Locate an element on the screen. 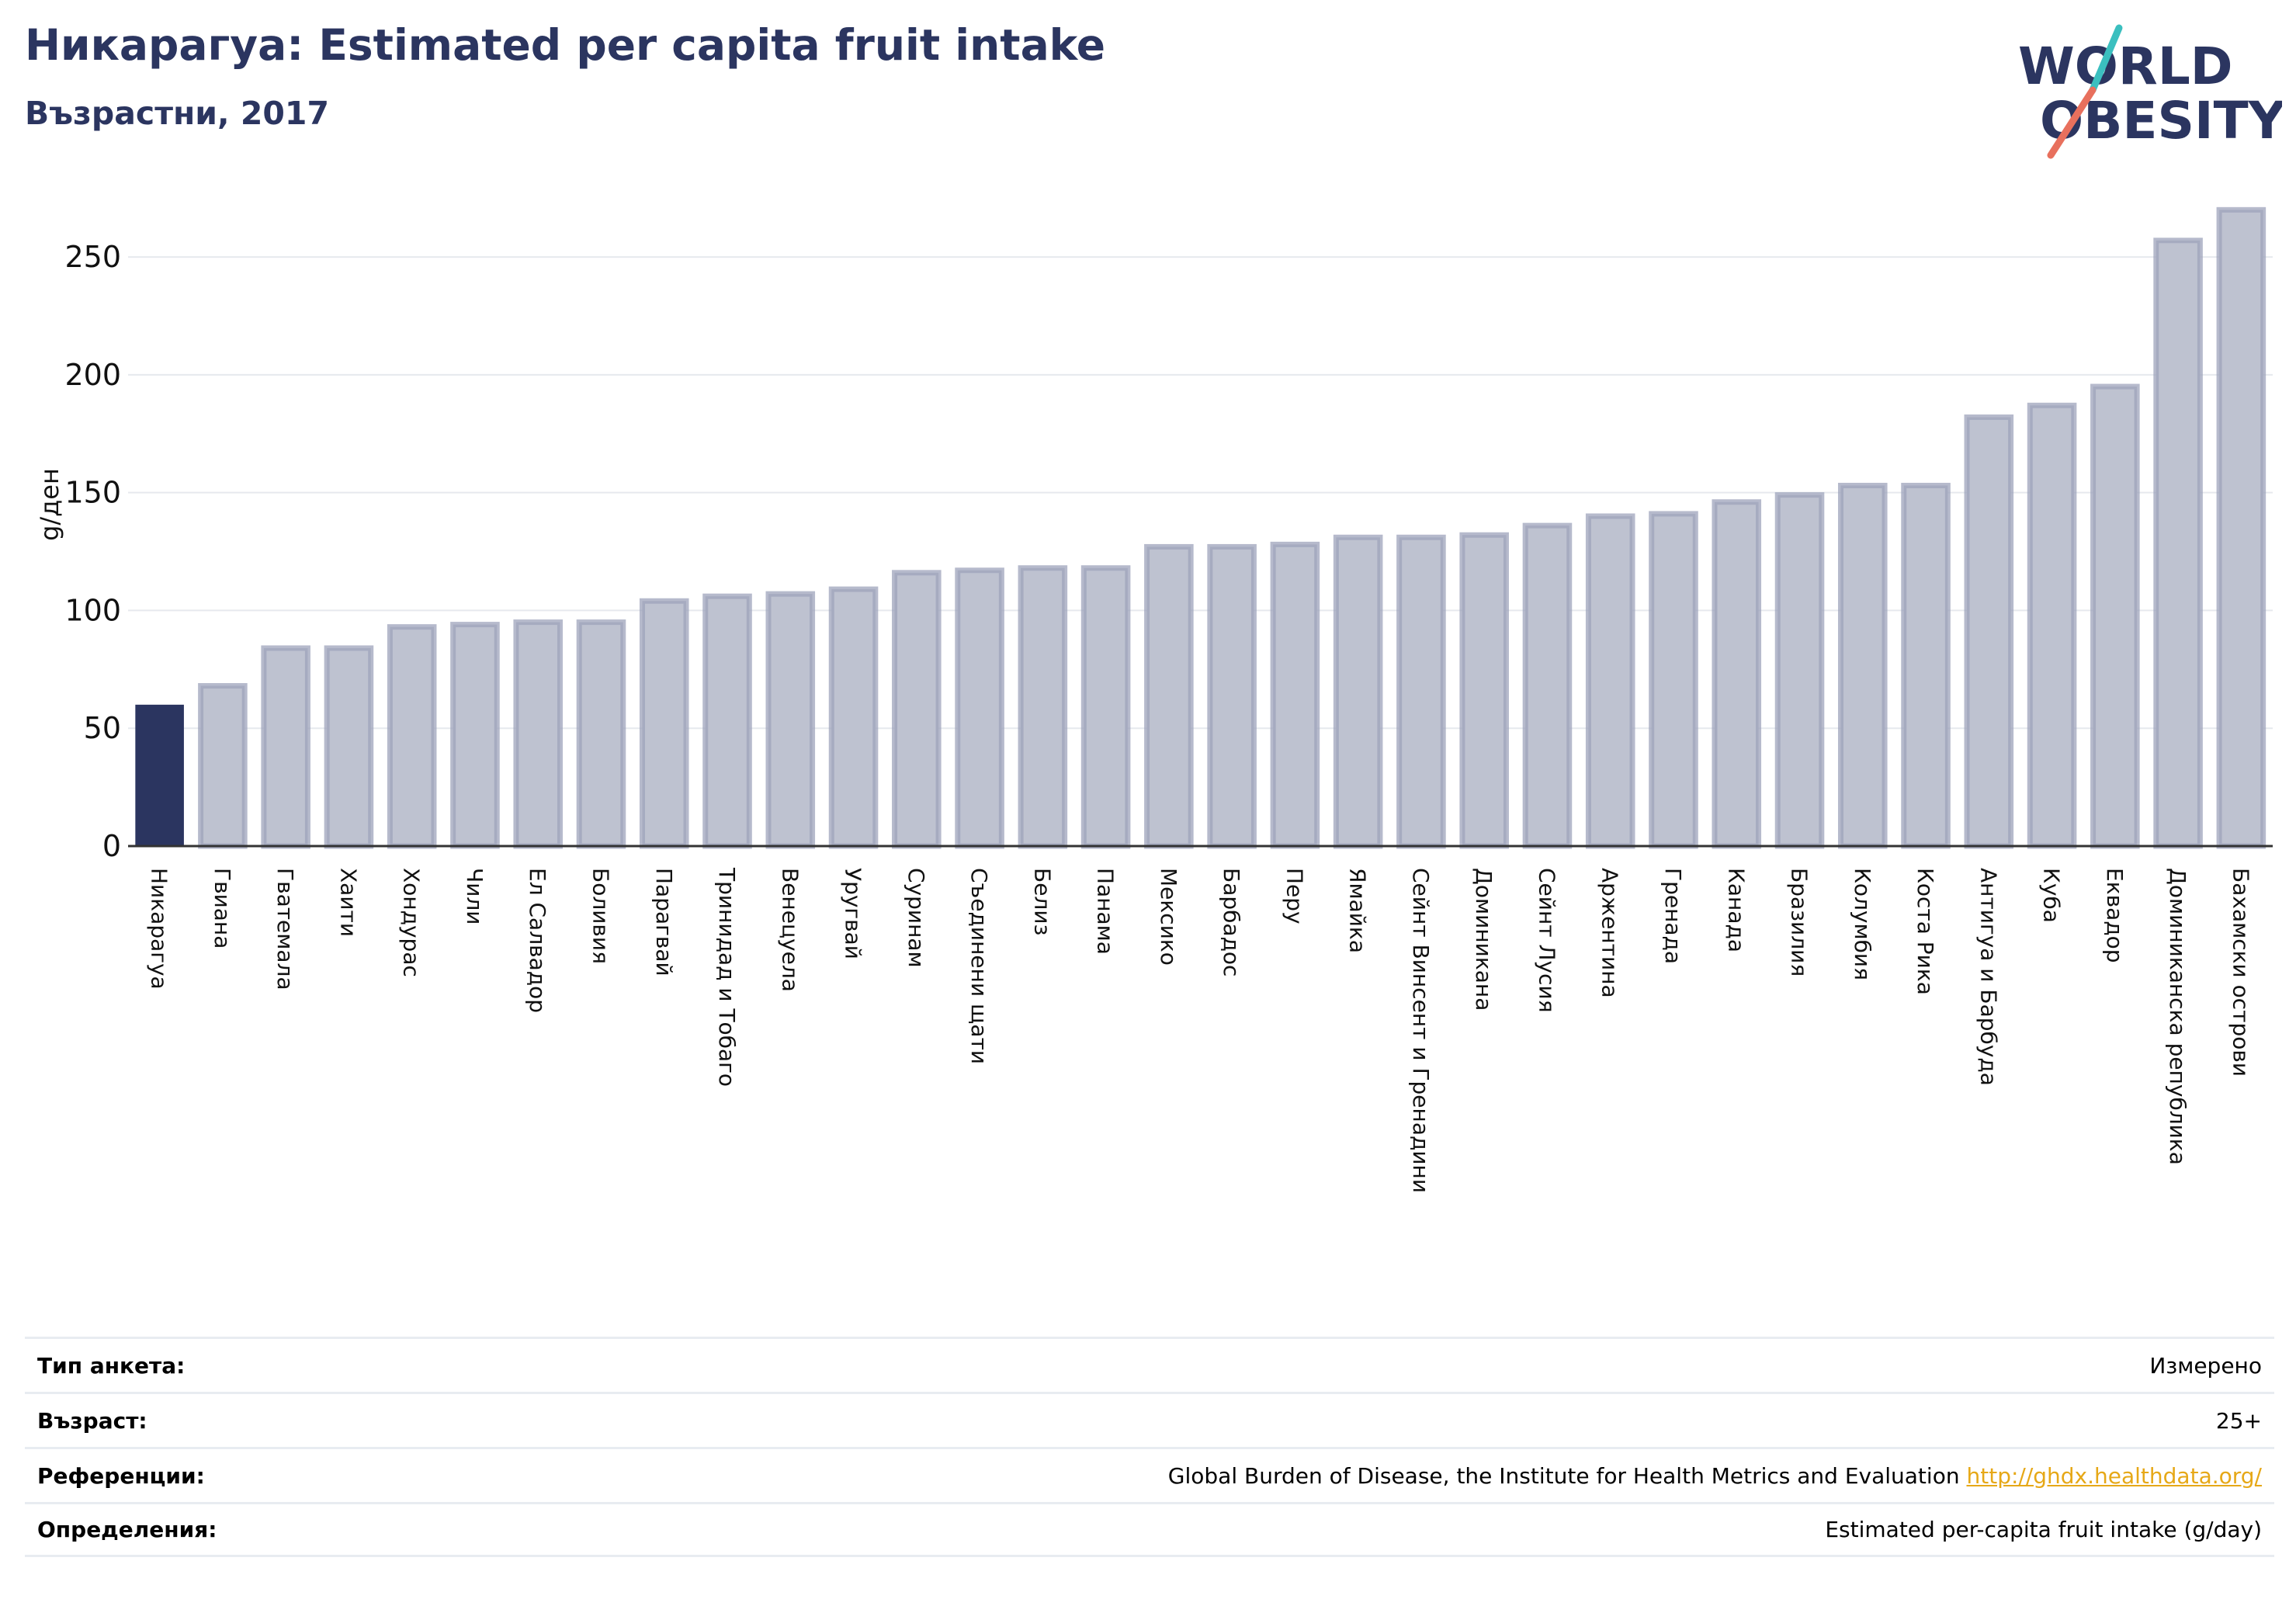 Image resolution: width=2296 pixels, height=1599 pixels. x-tick-label: Аржентина is located at coordinates (1610, 933).